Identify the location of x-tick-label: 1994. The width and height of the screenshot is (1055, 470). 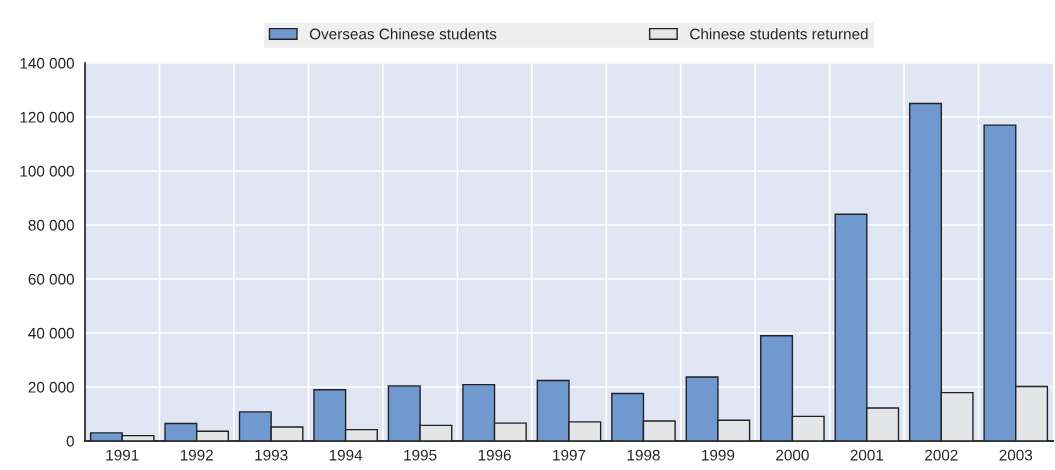
(346, 455).